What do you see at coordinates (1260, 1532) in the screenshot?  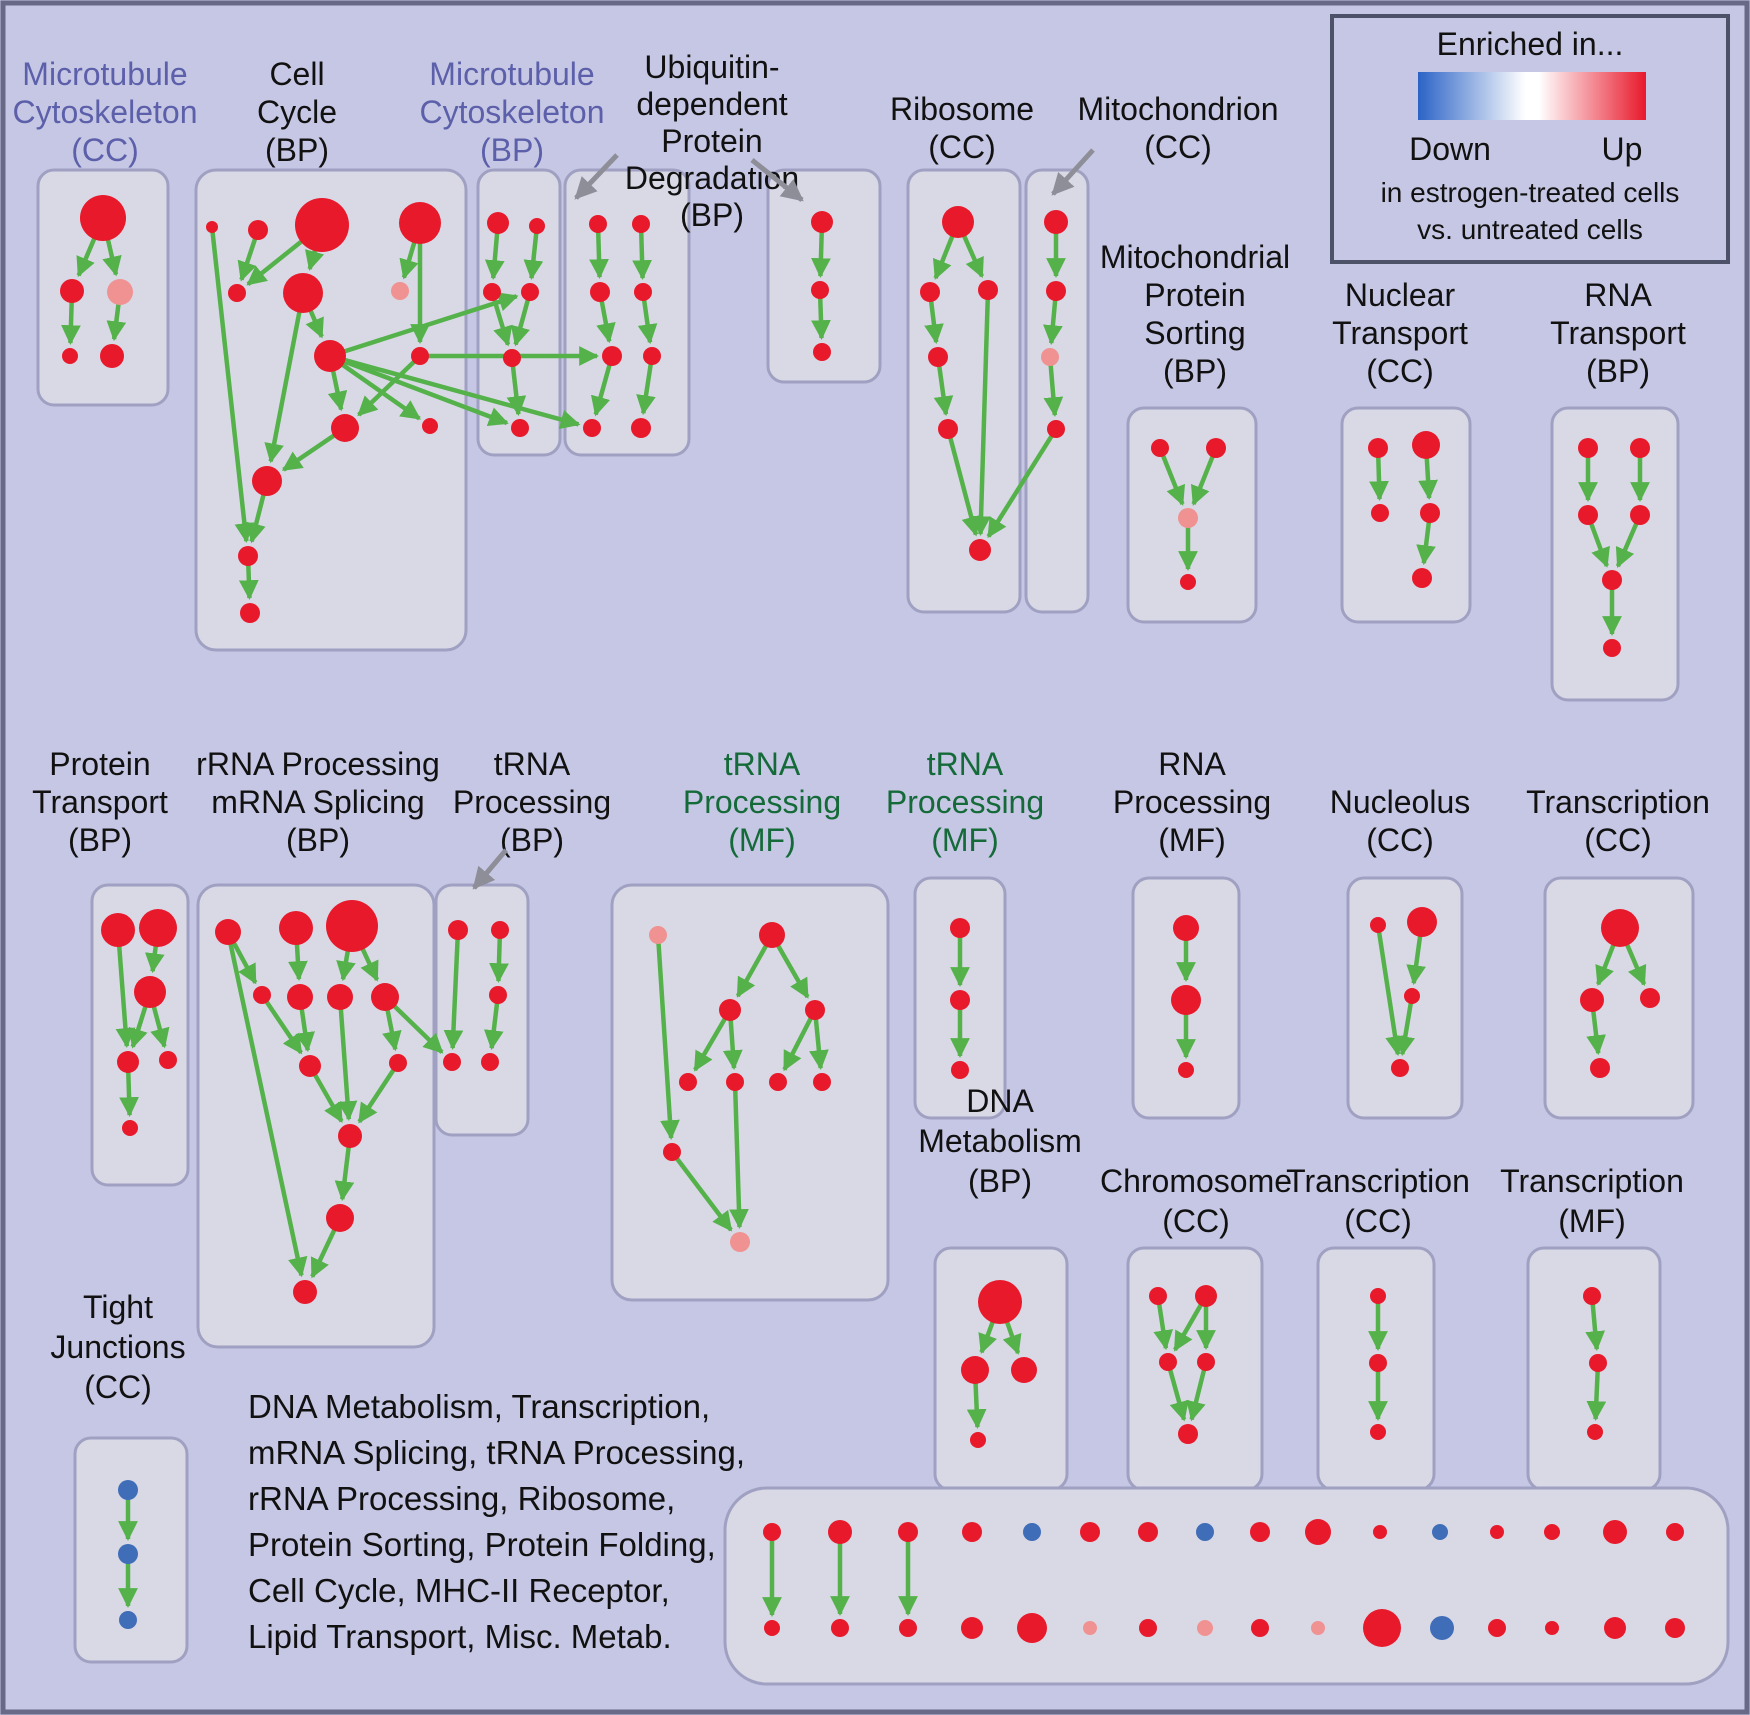 I see `go-node-zt9` at bounding box center [1260, 1532].